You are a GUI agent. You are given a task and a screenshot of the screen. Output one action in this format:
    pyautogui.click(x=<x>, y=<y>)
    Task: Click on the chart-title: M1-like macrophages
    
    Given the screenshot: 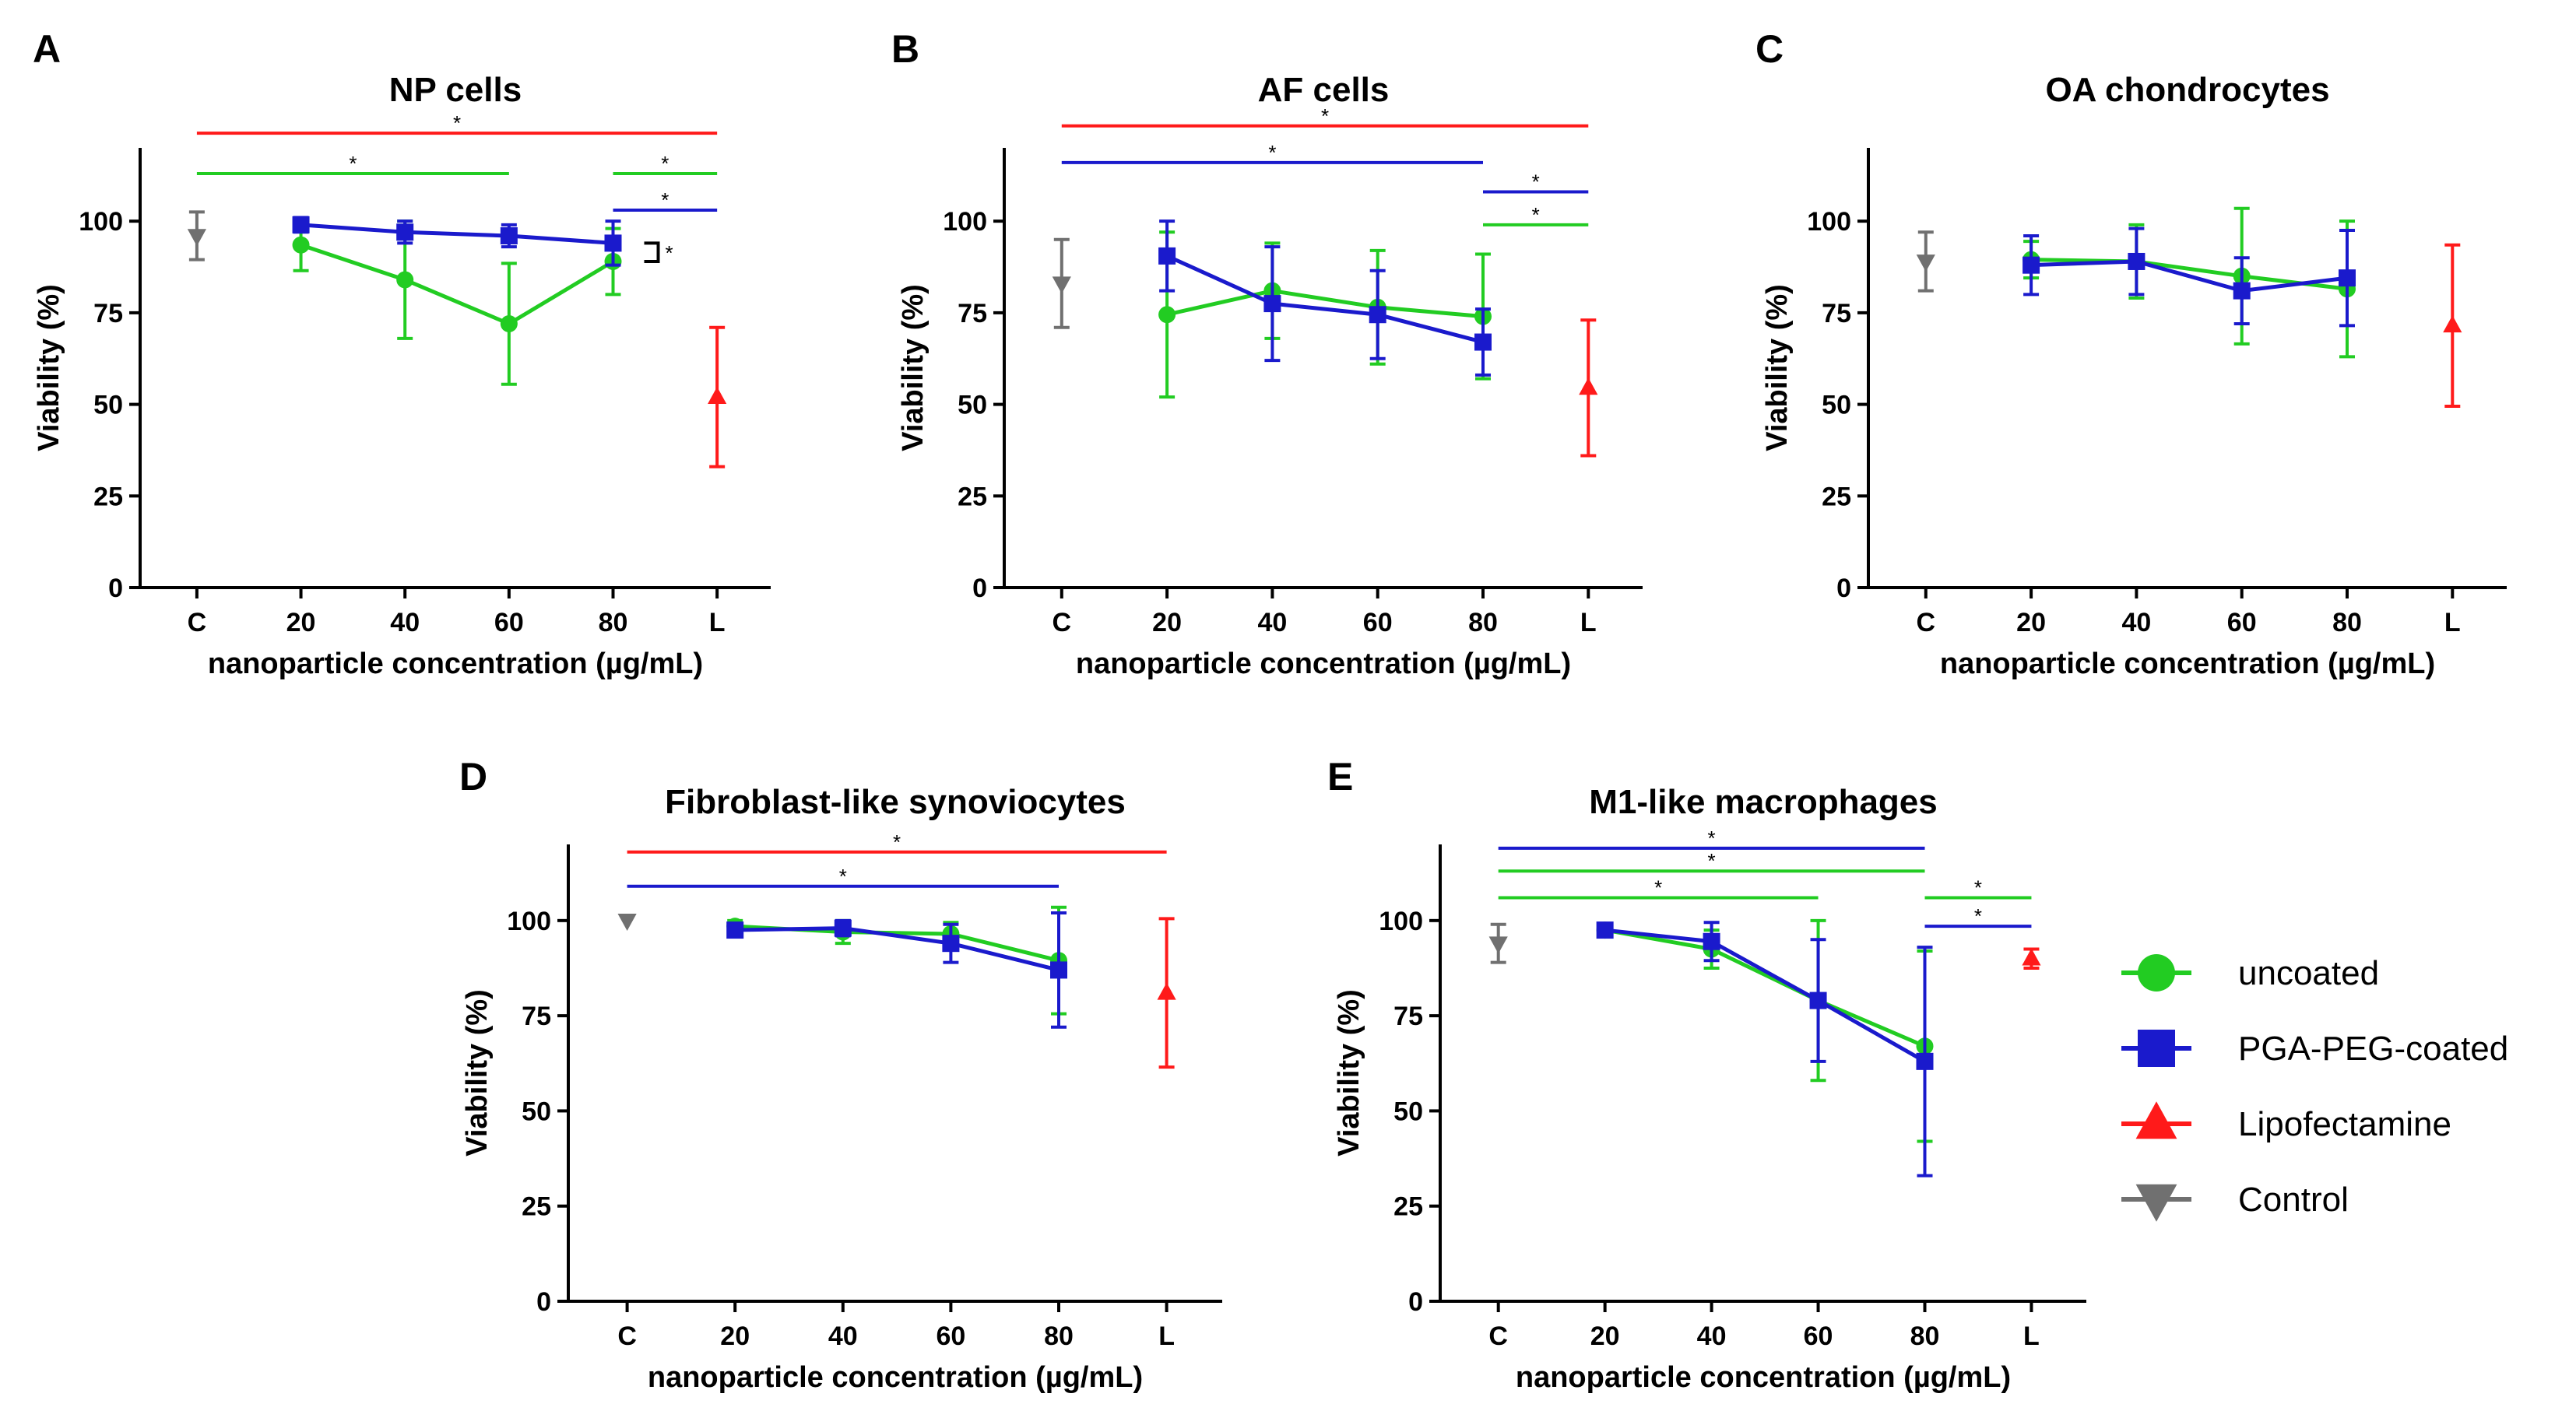 What is the action you would take?
    pyautogui.click(x=1764, y=802)
    